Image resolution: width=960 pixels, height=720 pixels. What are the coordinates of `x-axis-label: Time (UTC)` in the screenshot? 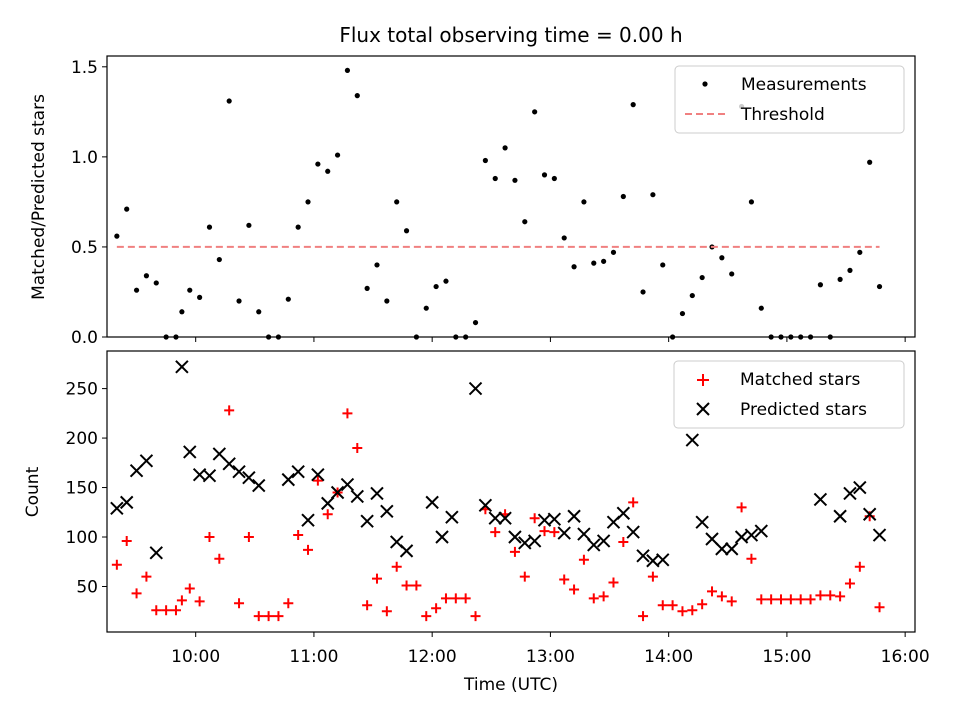 It's located at (510, 685).